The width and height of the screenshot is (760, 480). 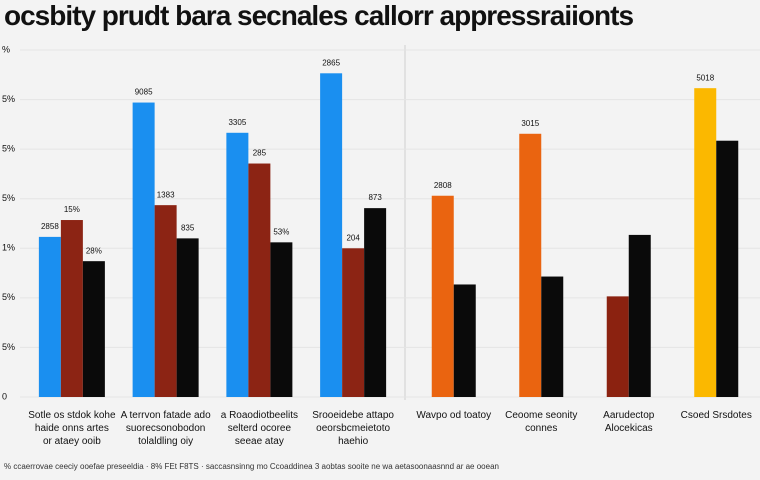 What do you see at coordinates (353, 237) in the screenshot?
I see `data-label: 204` at bounding box center [353, 237].